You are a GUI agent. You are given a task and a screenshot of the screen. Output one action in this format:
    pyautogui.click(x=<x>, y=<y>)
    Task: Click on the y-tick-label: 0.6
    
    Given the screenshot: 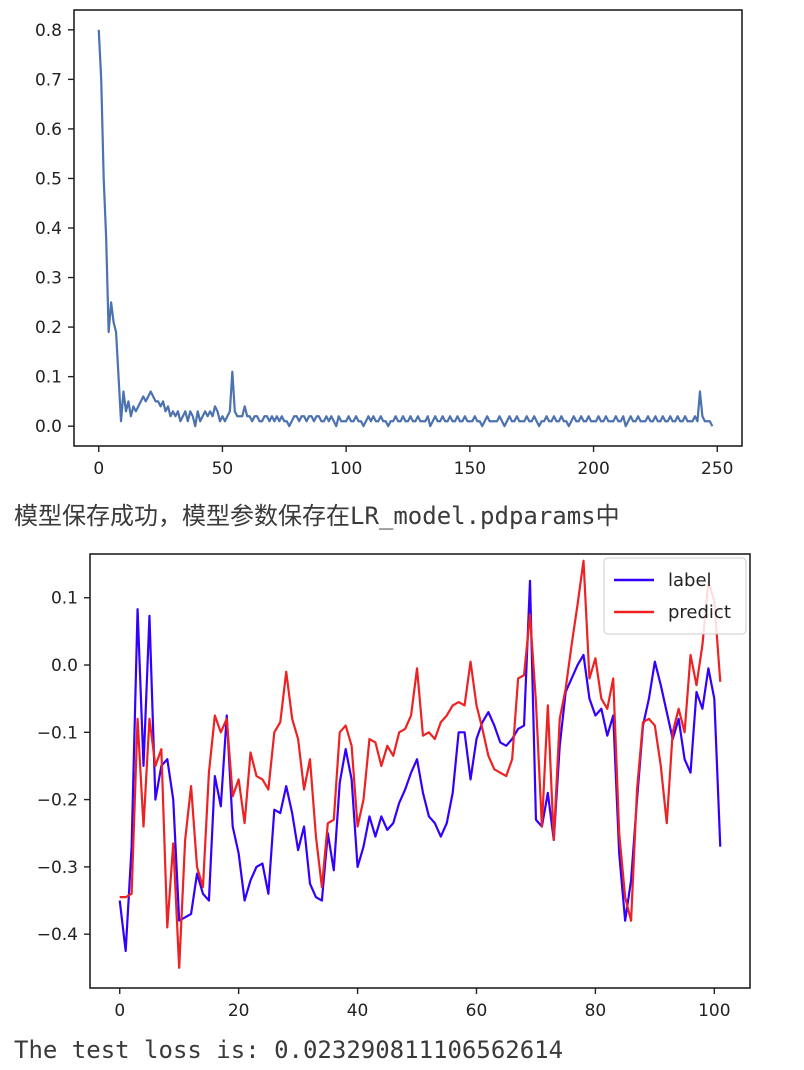 What is the action you would take?
    pyautogui.click(x=48, y=130)
    